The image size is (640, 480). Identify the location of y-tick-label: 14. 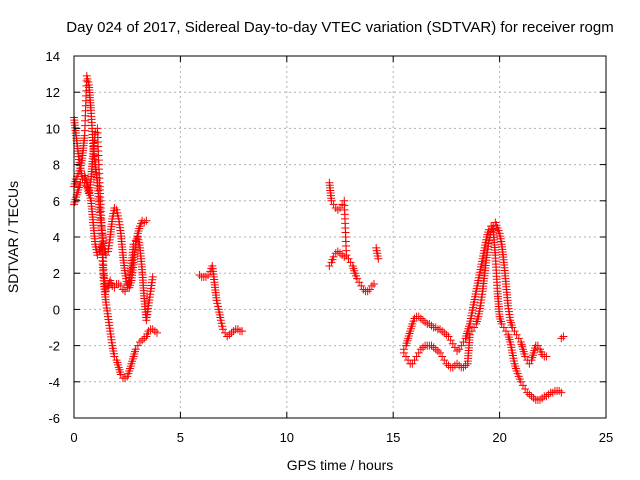
(53, 56).